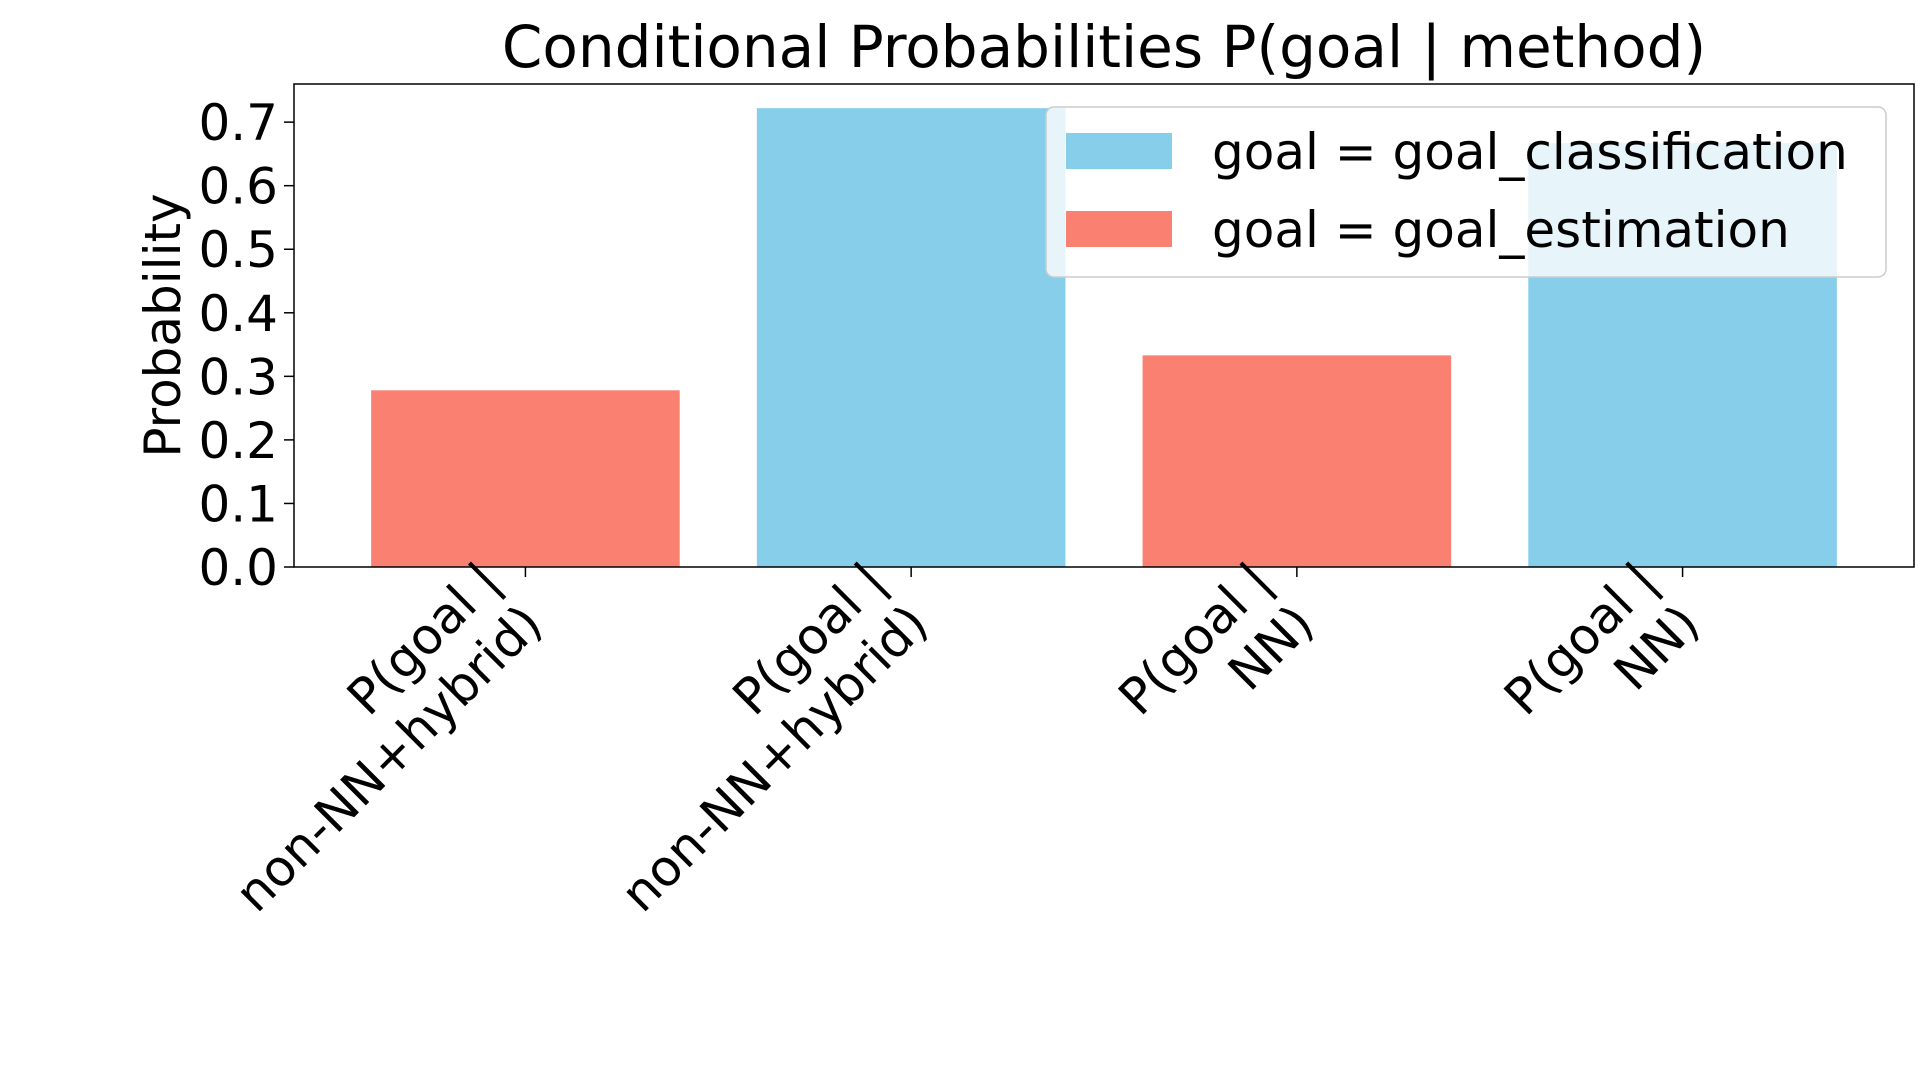 The width and height of the screenshot is (1920, 1087). I want to click on y-tick-label: 0.3, so click(238, 377).